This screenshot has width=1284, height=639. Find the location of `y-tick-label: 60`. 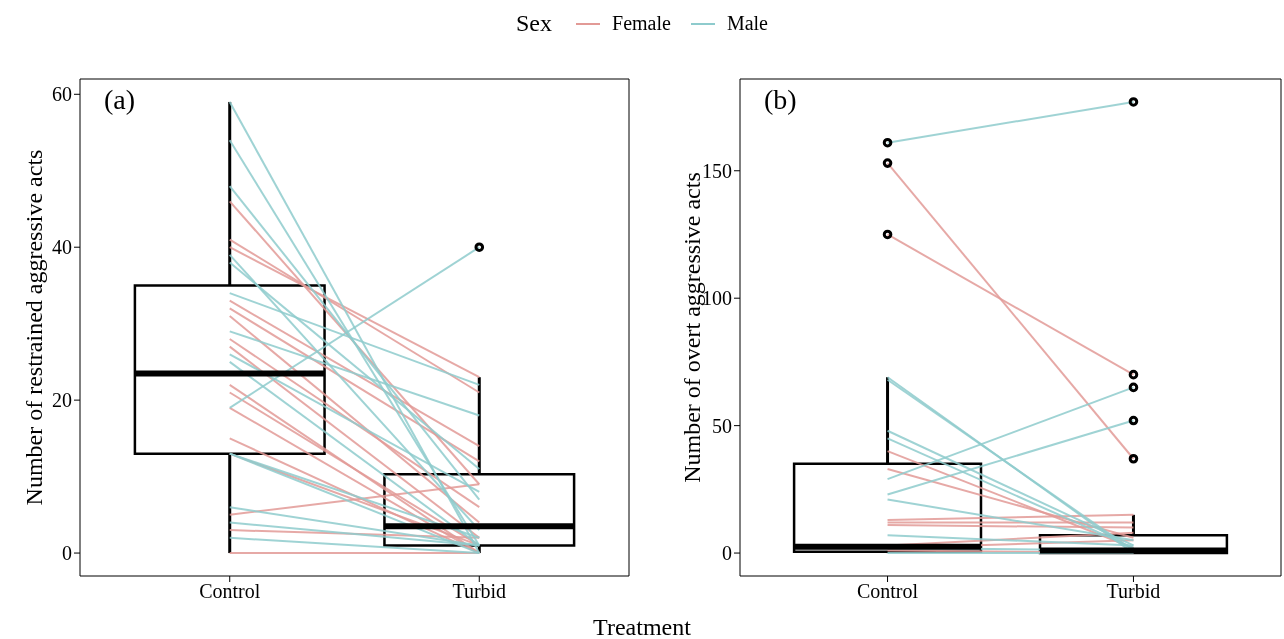

y-tick-label: 60 is located at coordinates (62, 94).